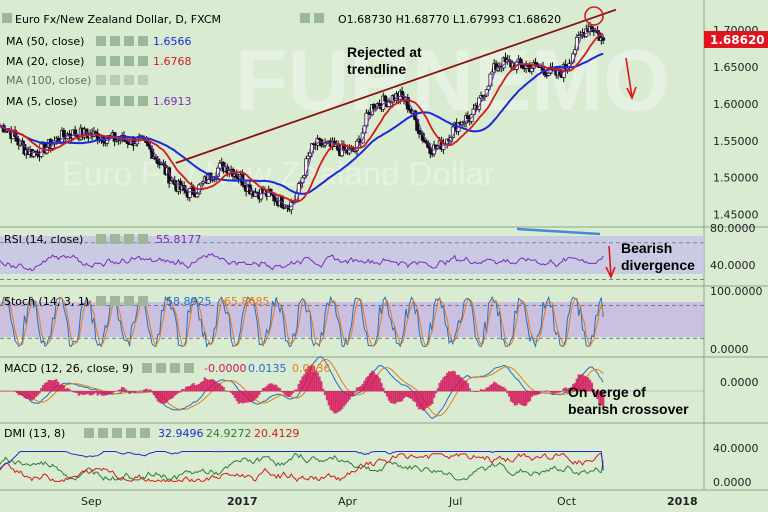  I want to click on watermark-big: FURNEMO, so click(452, 81).